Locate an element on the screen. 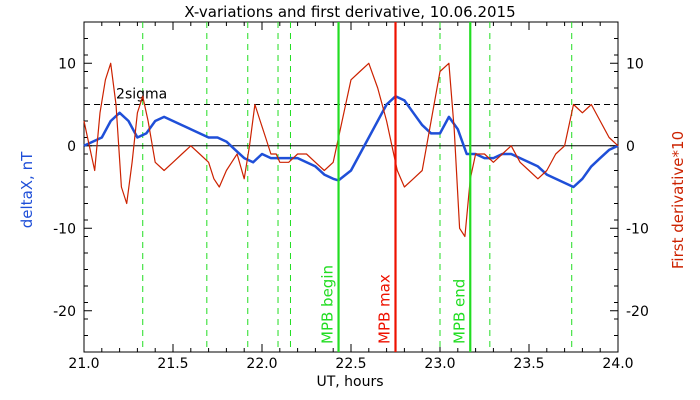 The image size is (700, 400). x-tick-label-4: 23.0 is located at coordinates (439, 364).